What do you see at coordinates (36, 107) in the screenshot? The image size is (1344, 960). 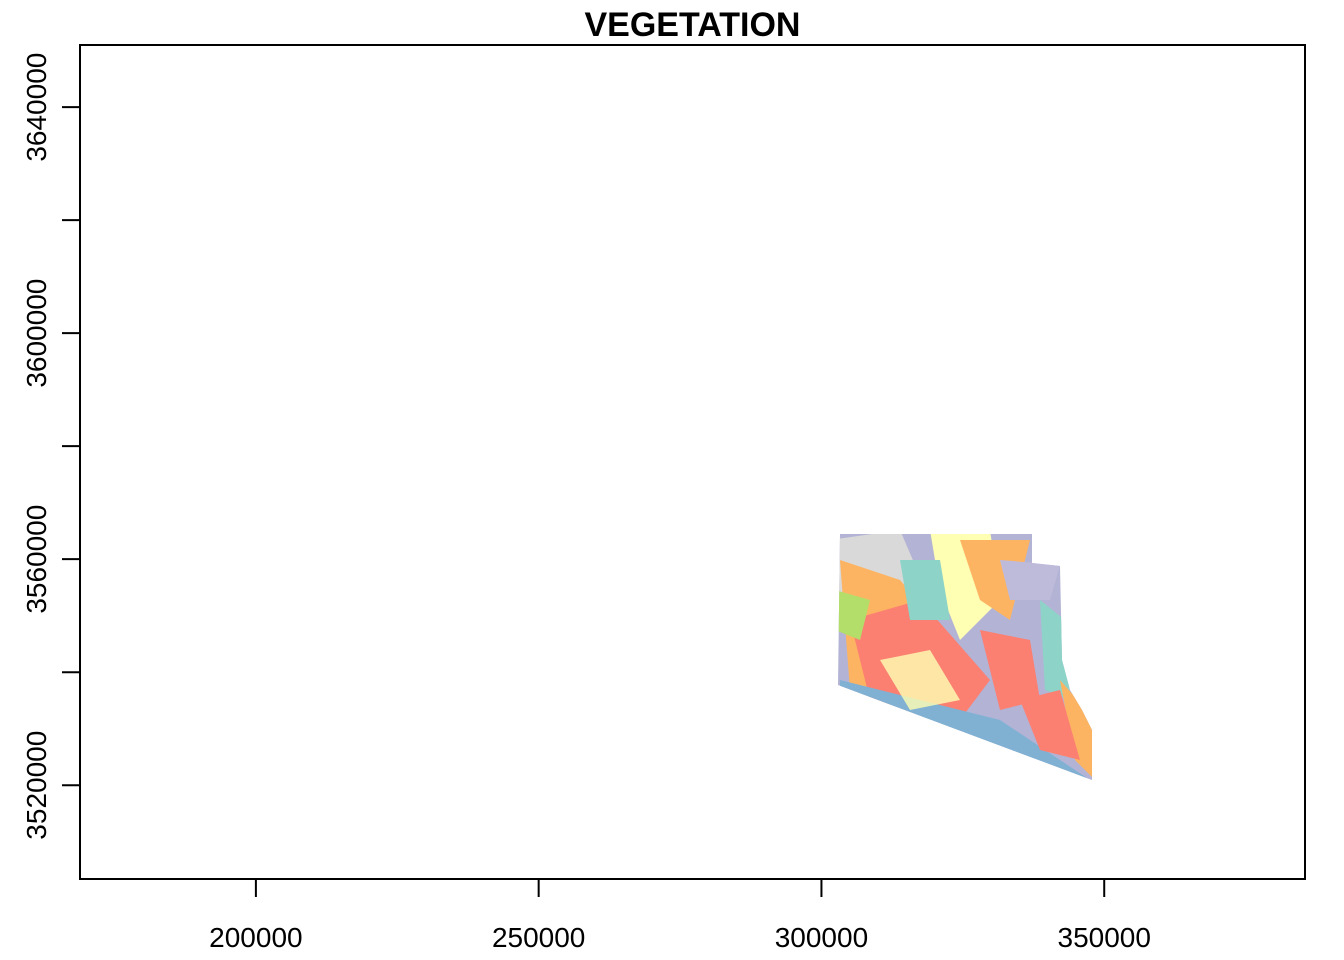 I see `y-tick-label: 3640000` at bounding box center [36, 107].